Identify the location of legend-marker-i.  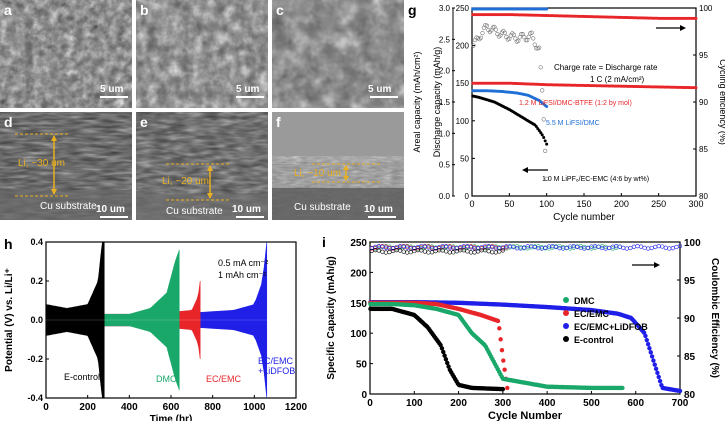
(566, 339).